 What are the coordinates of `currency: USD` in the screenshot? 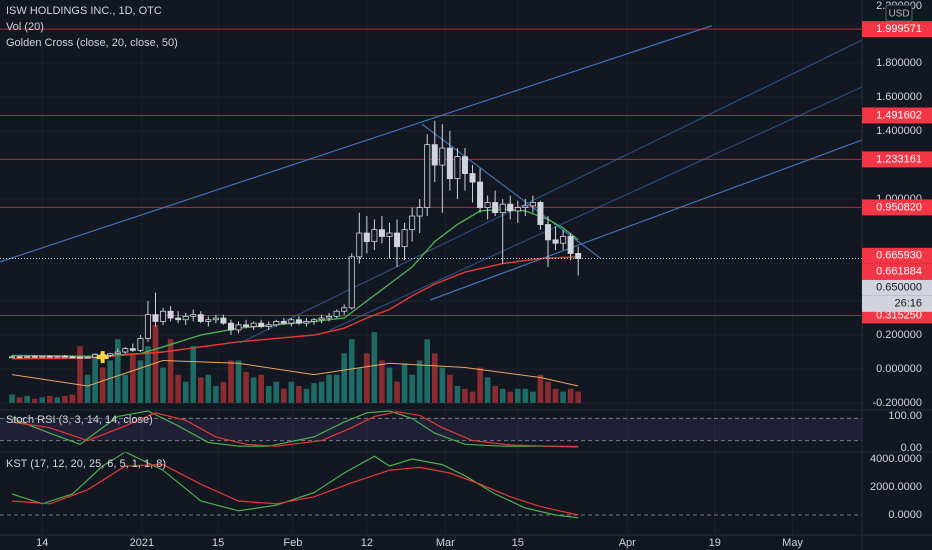 It's located at (898, 14).